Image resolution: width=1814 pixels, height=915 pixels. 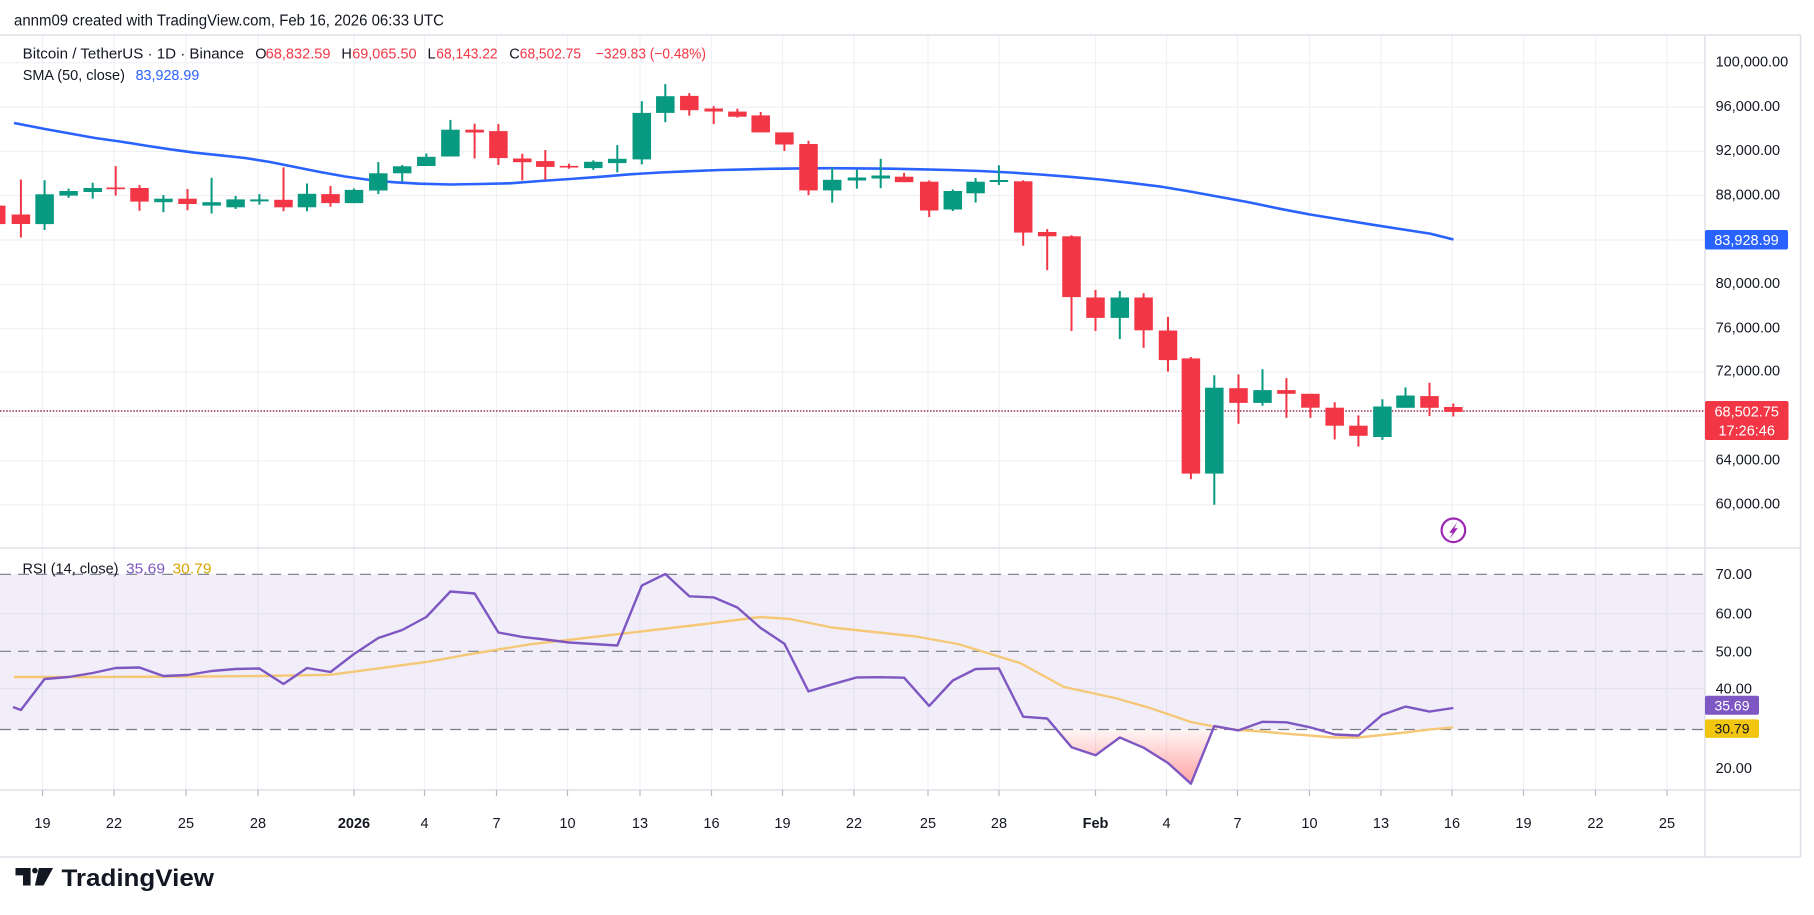 What do you see at coordinates (298, 55) in the screenshot?
I see `svg-text: 68,832.59` at bounding box center [298, 55].